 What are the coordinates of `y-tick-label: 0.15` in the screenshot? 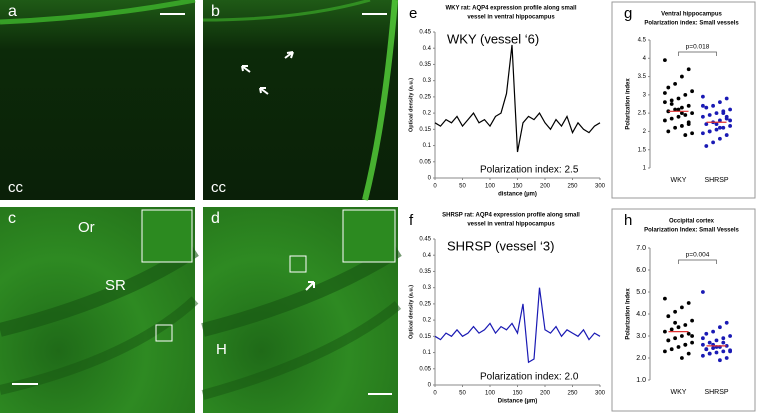 It's located at (425, 130).